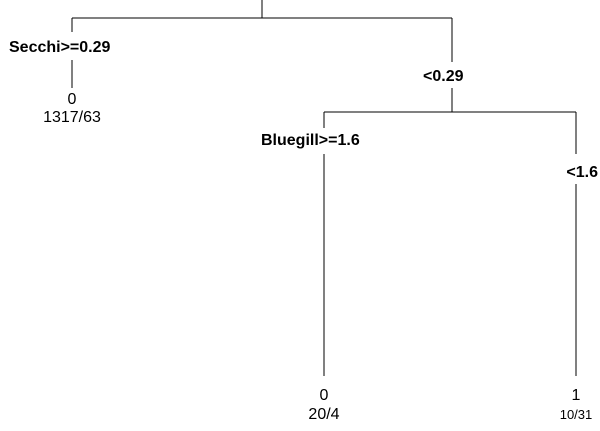  What do you see at coordinates (324, 395) in the screenshot?
I see `leaf-middle-class: 0` at bounding box center [324, 395].